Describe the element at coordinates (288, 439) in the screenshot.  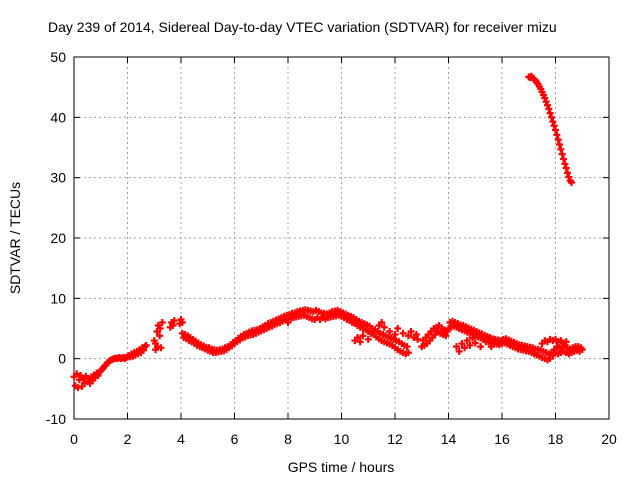
I see `x-tick-label: 8` at that location.